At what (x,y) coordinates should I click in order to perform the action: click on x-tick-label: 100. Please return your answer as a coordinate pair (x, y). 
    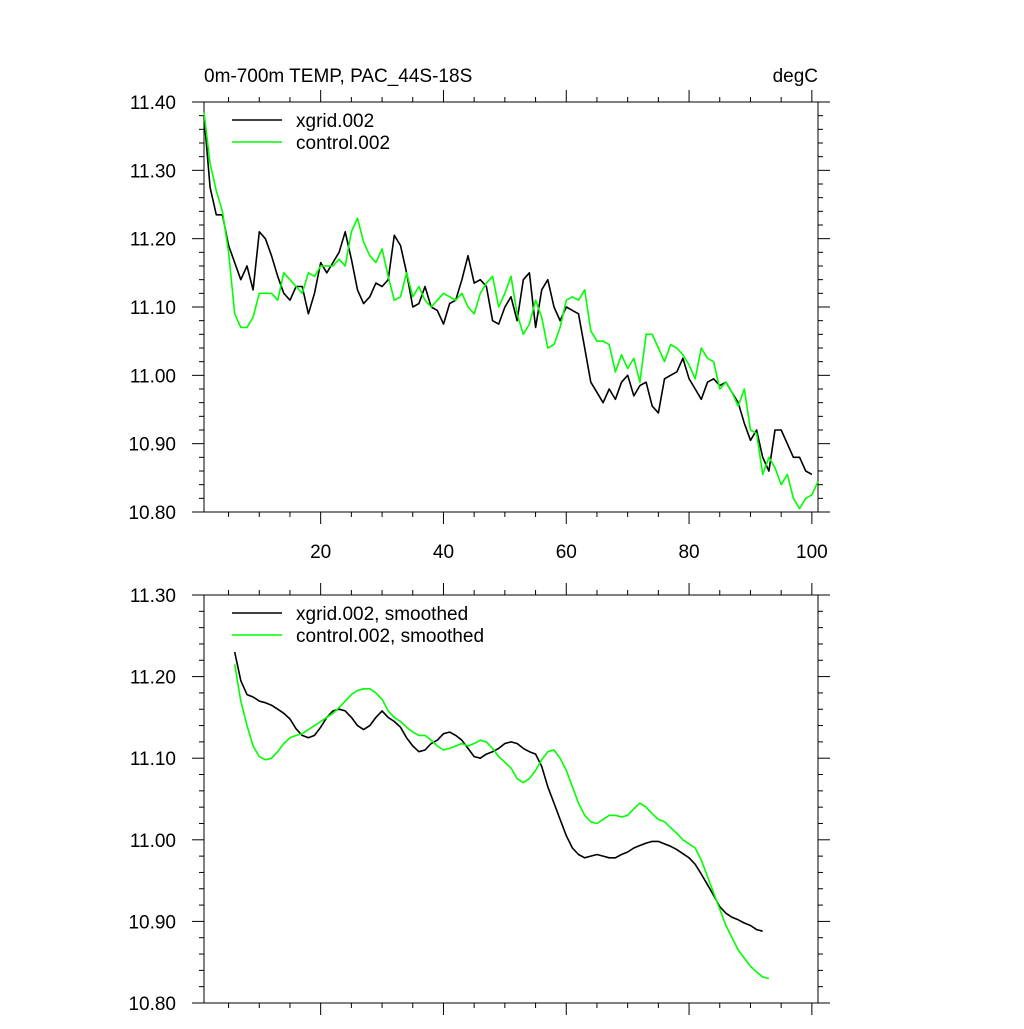
    Looking at the image, I should click on (812, 552).